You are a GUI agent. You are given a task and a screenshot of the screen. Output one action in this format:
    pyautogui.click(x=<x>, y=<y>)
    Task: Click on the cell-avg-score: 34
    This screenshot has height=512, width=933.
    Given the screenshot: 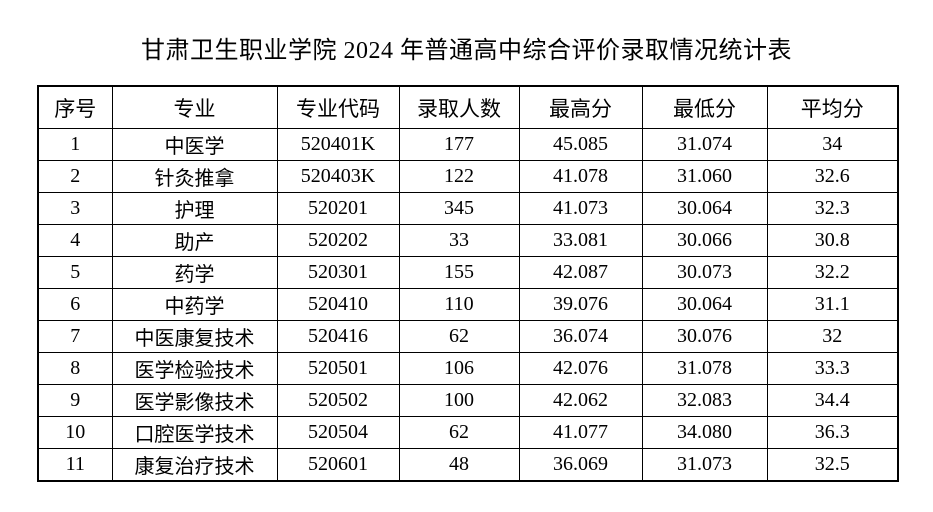 What is the action you would take?
    pyautogui.click(x=832, y=144)
    